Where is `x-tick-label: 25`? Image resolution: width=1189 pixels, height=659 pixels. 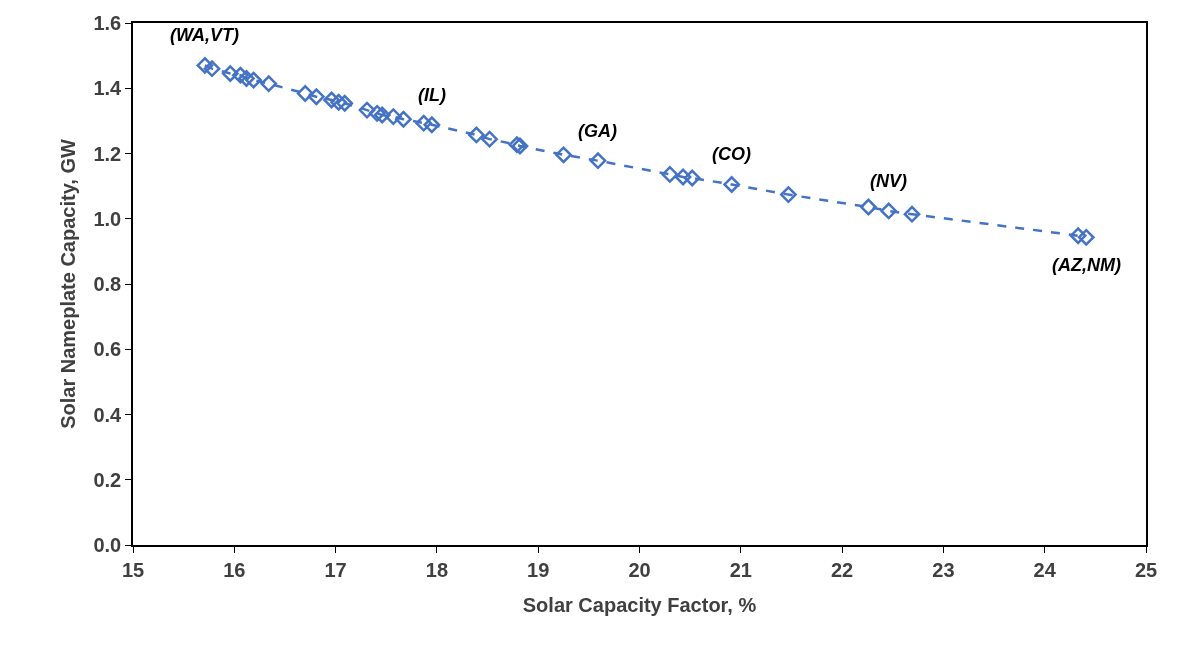 x-tick-label: 25 is located at coordinates (1146, 569).